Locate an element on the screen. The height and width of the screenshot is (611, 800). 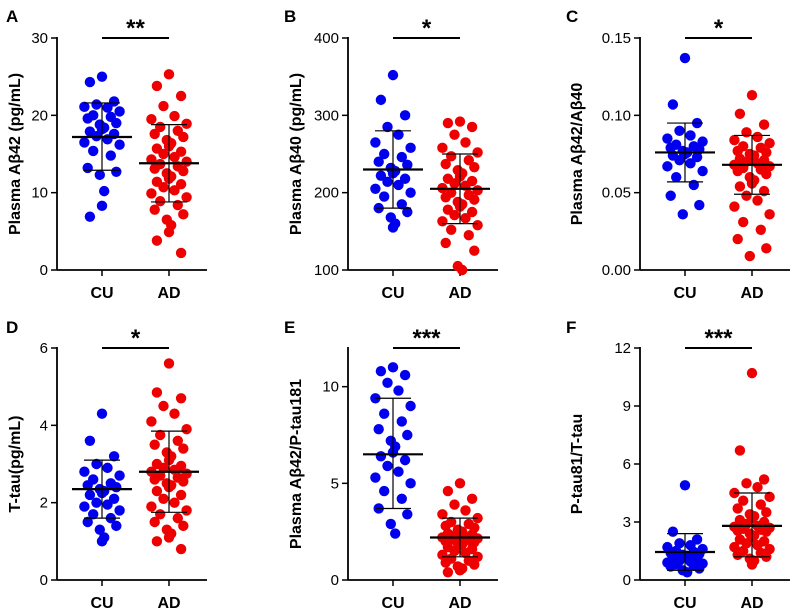
y-tick-label: 0.10 is located at coordinates (616, 115).